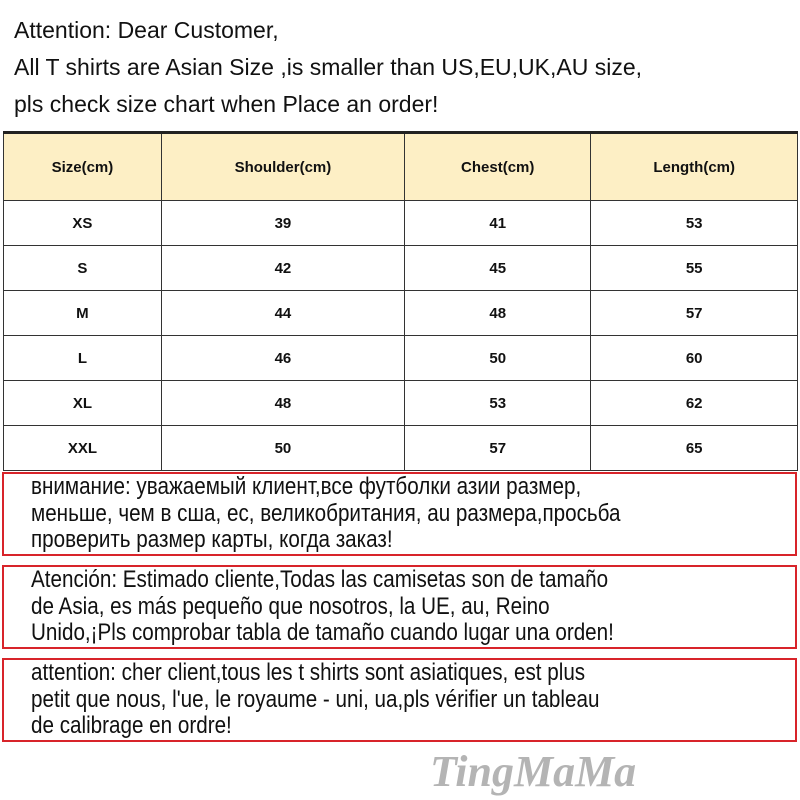  What do you see at coordinates (694, 403) in the screenshot?
I see `table-cell: 62` at bounding box center [694, 403].